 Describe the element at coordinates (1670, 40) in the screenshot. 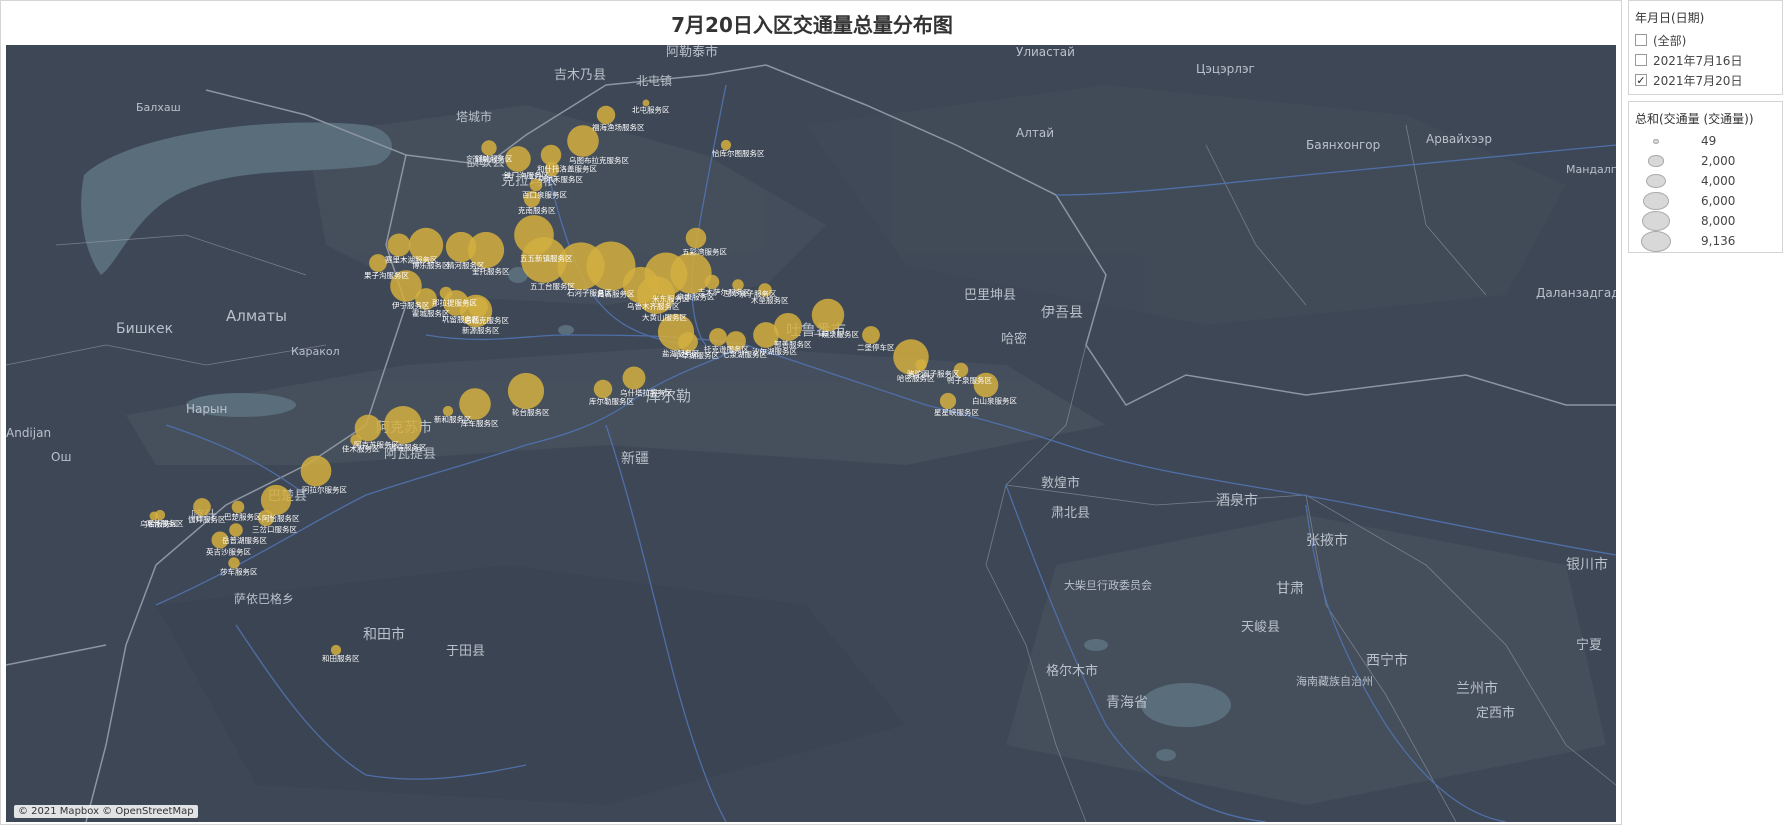

I see `filter-item-label: (全部)` at that location.